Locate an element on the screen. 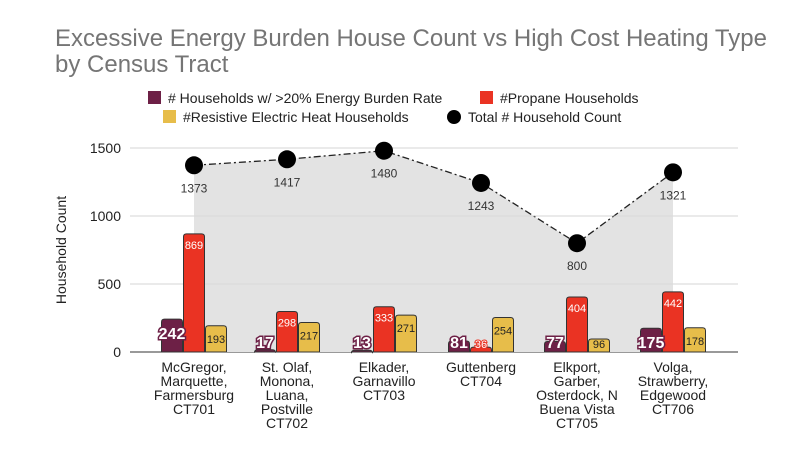  bar-data-label: 217 is located at coordinates (309, 336).